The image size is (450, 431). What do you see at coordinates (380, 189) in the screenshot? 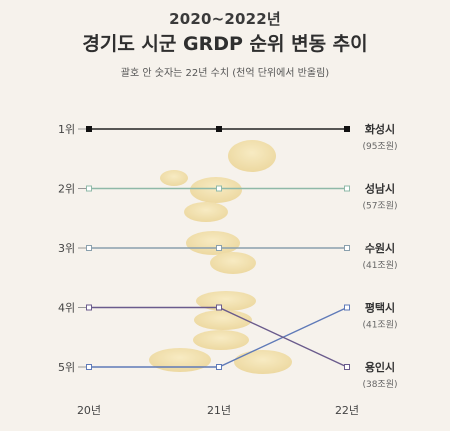
I see `series-name-label: 성남시` at bounding box center [380, 189].